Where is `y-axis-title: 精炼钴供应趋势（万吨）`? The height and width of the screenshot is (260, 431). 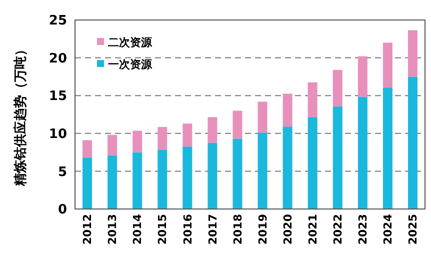 y-axis-title: 精炼钴供应趋势（万吨） is located at coordinates (20, 115).